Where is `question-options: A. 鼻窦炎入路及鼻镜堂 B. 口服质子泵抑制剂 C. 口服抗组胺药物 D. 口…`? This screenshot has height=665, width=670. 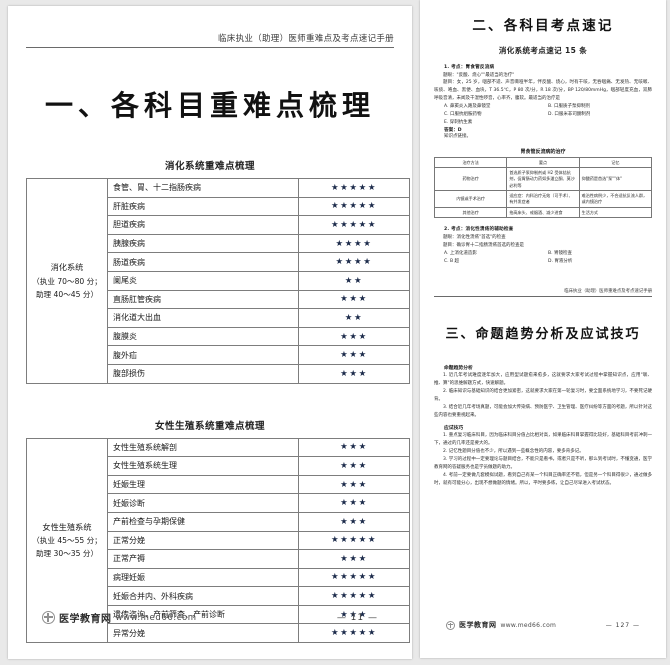
question-options: A. 鼻窦炎入路及鼻镜堂 B. 口服质子泵抑制剂 C. 口服抗组胺药物 D. 口… is located at coordinates (548, 114).